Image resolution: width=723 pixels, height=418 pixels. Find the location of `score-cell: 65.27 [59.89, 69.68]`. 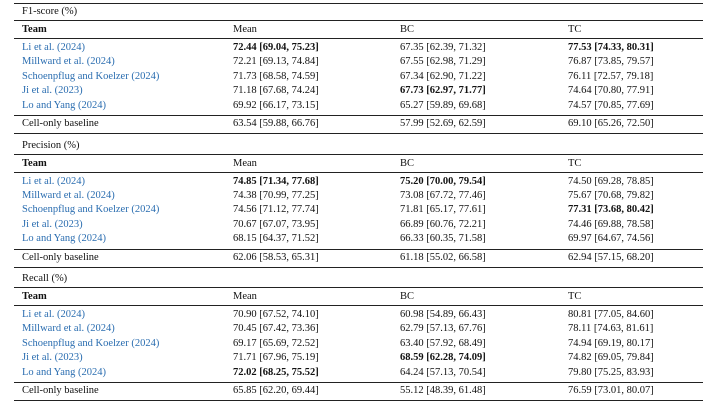

score-cell: 65.27 [59.89, 69.68] is located at coordinates (443, 105).